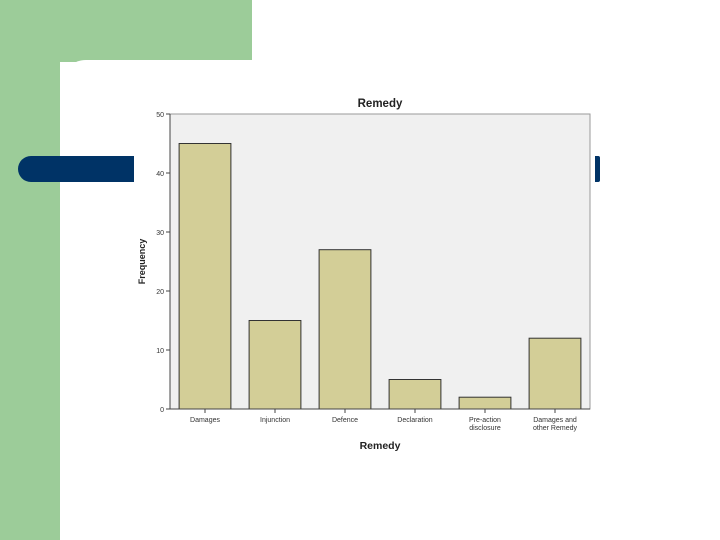 The height and width of the screenshot is (540, 720). Describe the element at coordinates (205, 420) in the screenshot. I see `x-tick-label: Damages` at that location.